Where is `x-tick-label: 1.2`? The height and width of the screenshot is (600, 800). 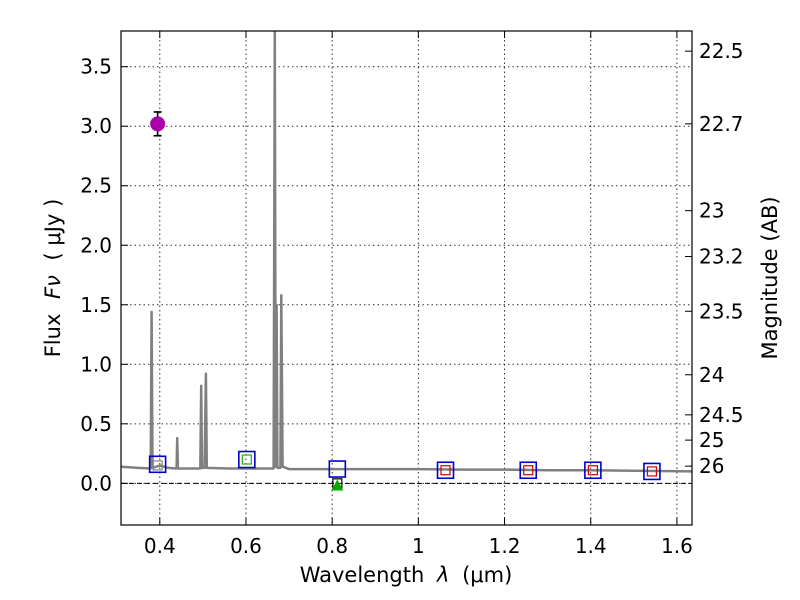
x-tick-label: 1.2 is located at coordinates (505, 546).